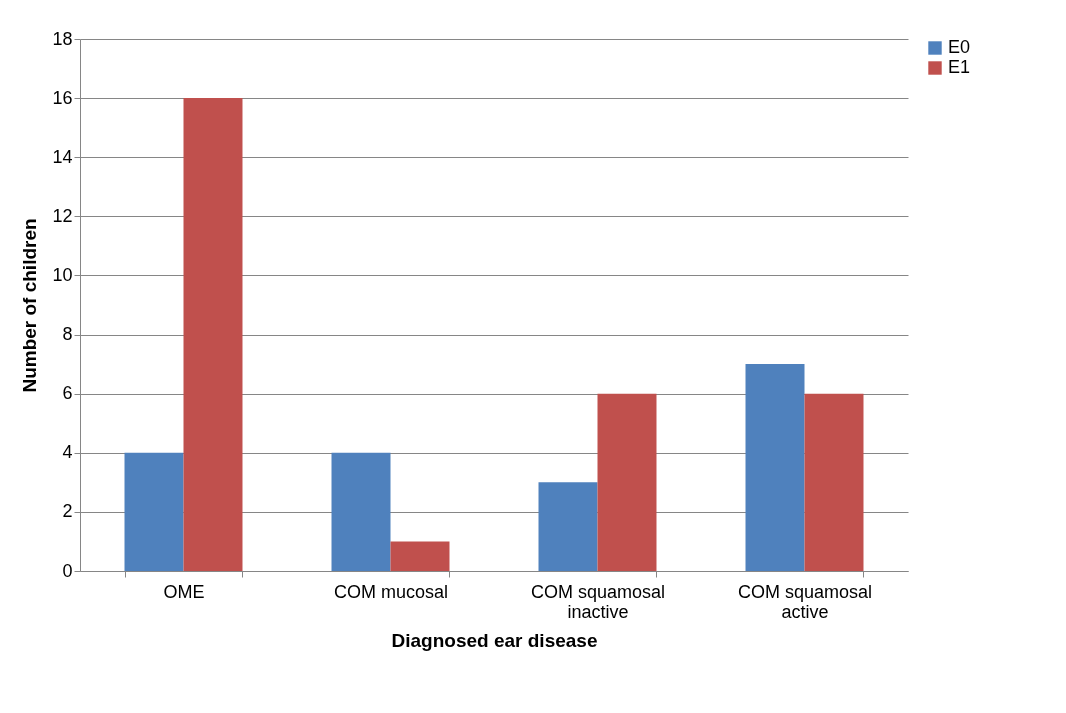 The height and width of the screenshot is (713, 1066). Describe the element at coordinates (62, 156) in the screenshot. I see `y-tick-label: 14` at that location.